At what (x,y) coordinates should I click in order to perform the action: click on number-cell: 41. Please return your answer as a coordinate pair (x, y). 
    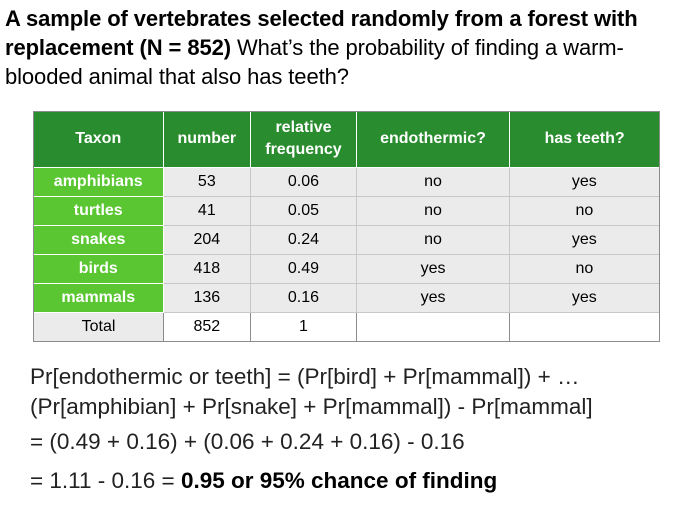
    Looking at the image, I should click on (207, 211).